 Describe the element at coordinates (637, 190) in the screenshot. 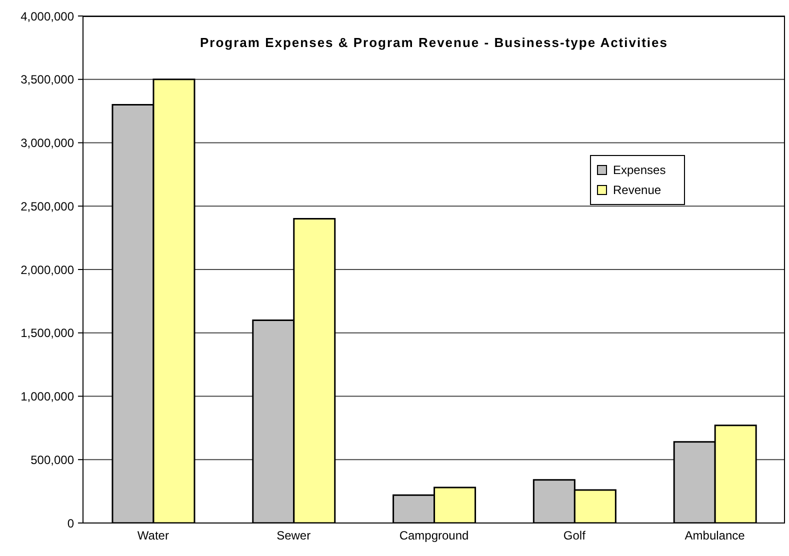

I see `legend-label: Revenue` at that location.